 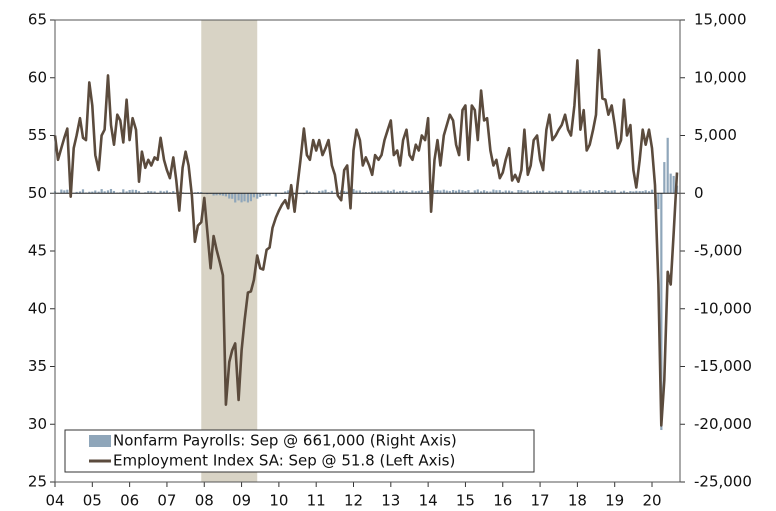 I want to click on x-tick-label: 13, so click(x=390, y=501).